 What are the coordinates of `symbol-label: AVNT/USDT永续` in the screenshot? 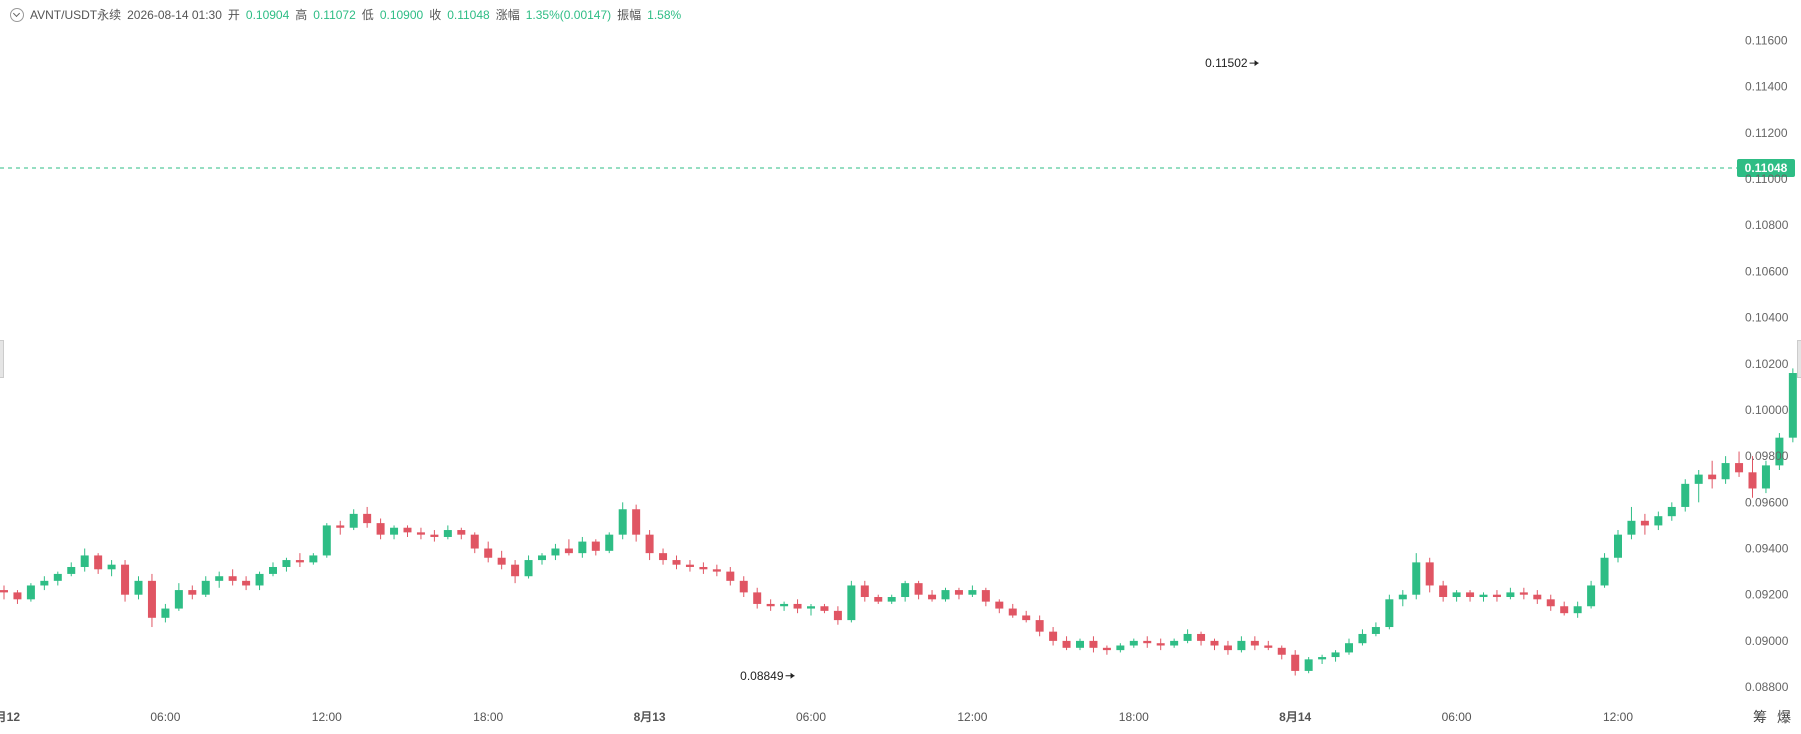 It's located at (76, 15).